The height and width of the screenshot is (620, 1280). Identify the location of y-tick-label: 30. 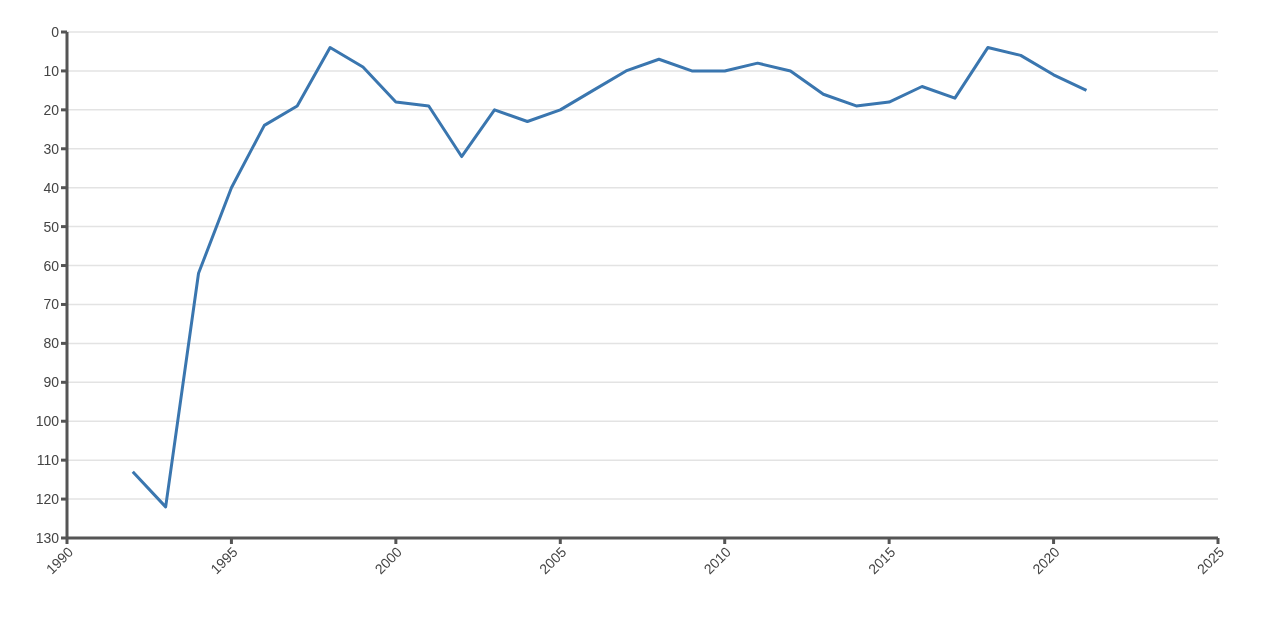
(51, 148).